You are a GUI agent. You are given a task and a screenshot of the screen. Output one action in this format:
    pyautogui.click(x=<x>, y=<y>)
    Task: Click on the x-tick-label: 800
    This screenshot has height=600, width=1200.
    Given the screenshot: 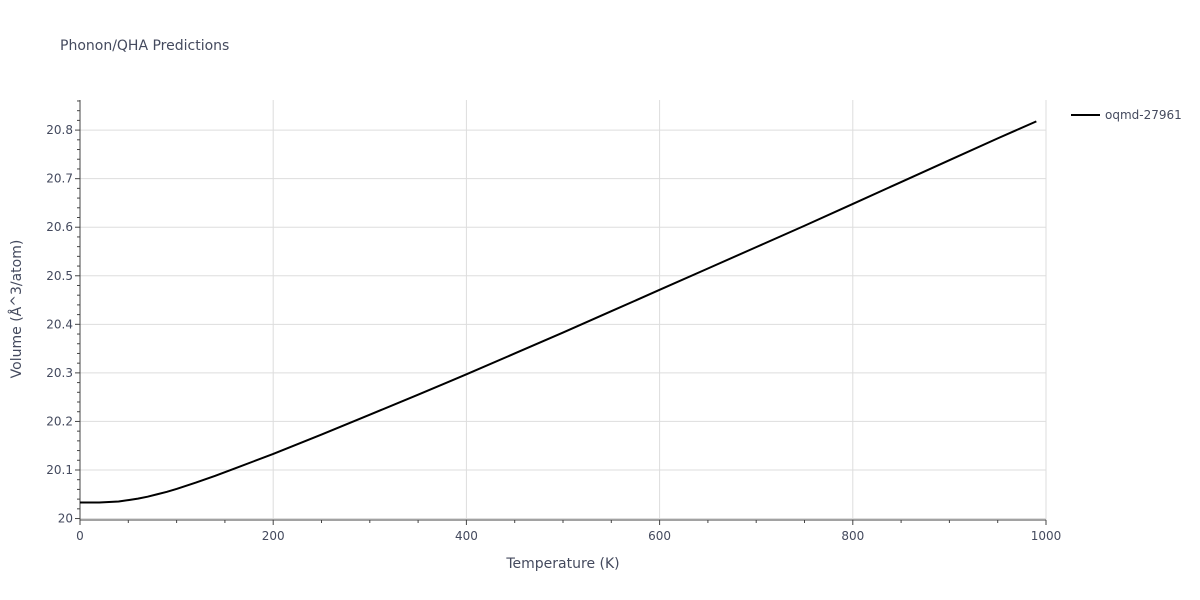 What is the action you would take?
    pyautogui.click(x=852, y=536)
    